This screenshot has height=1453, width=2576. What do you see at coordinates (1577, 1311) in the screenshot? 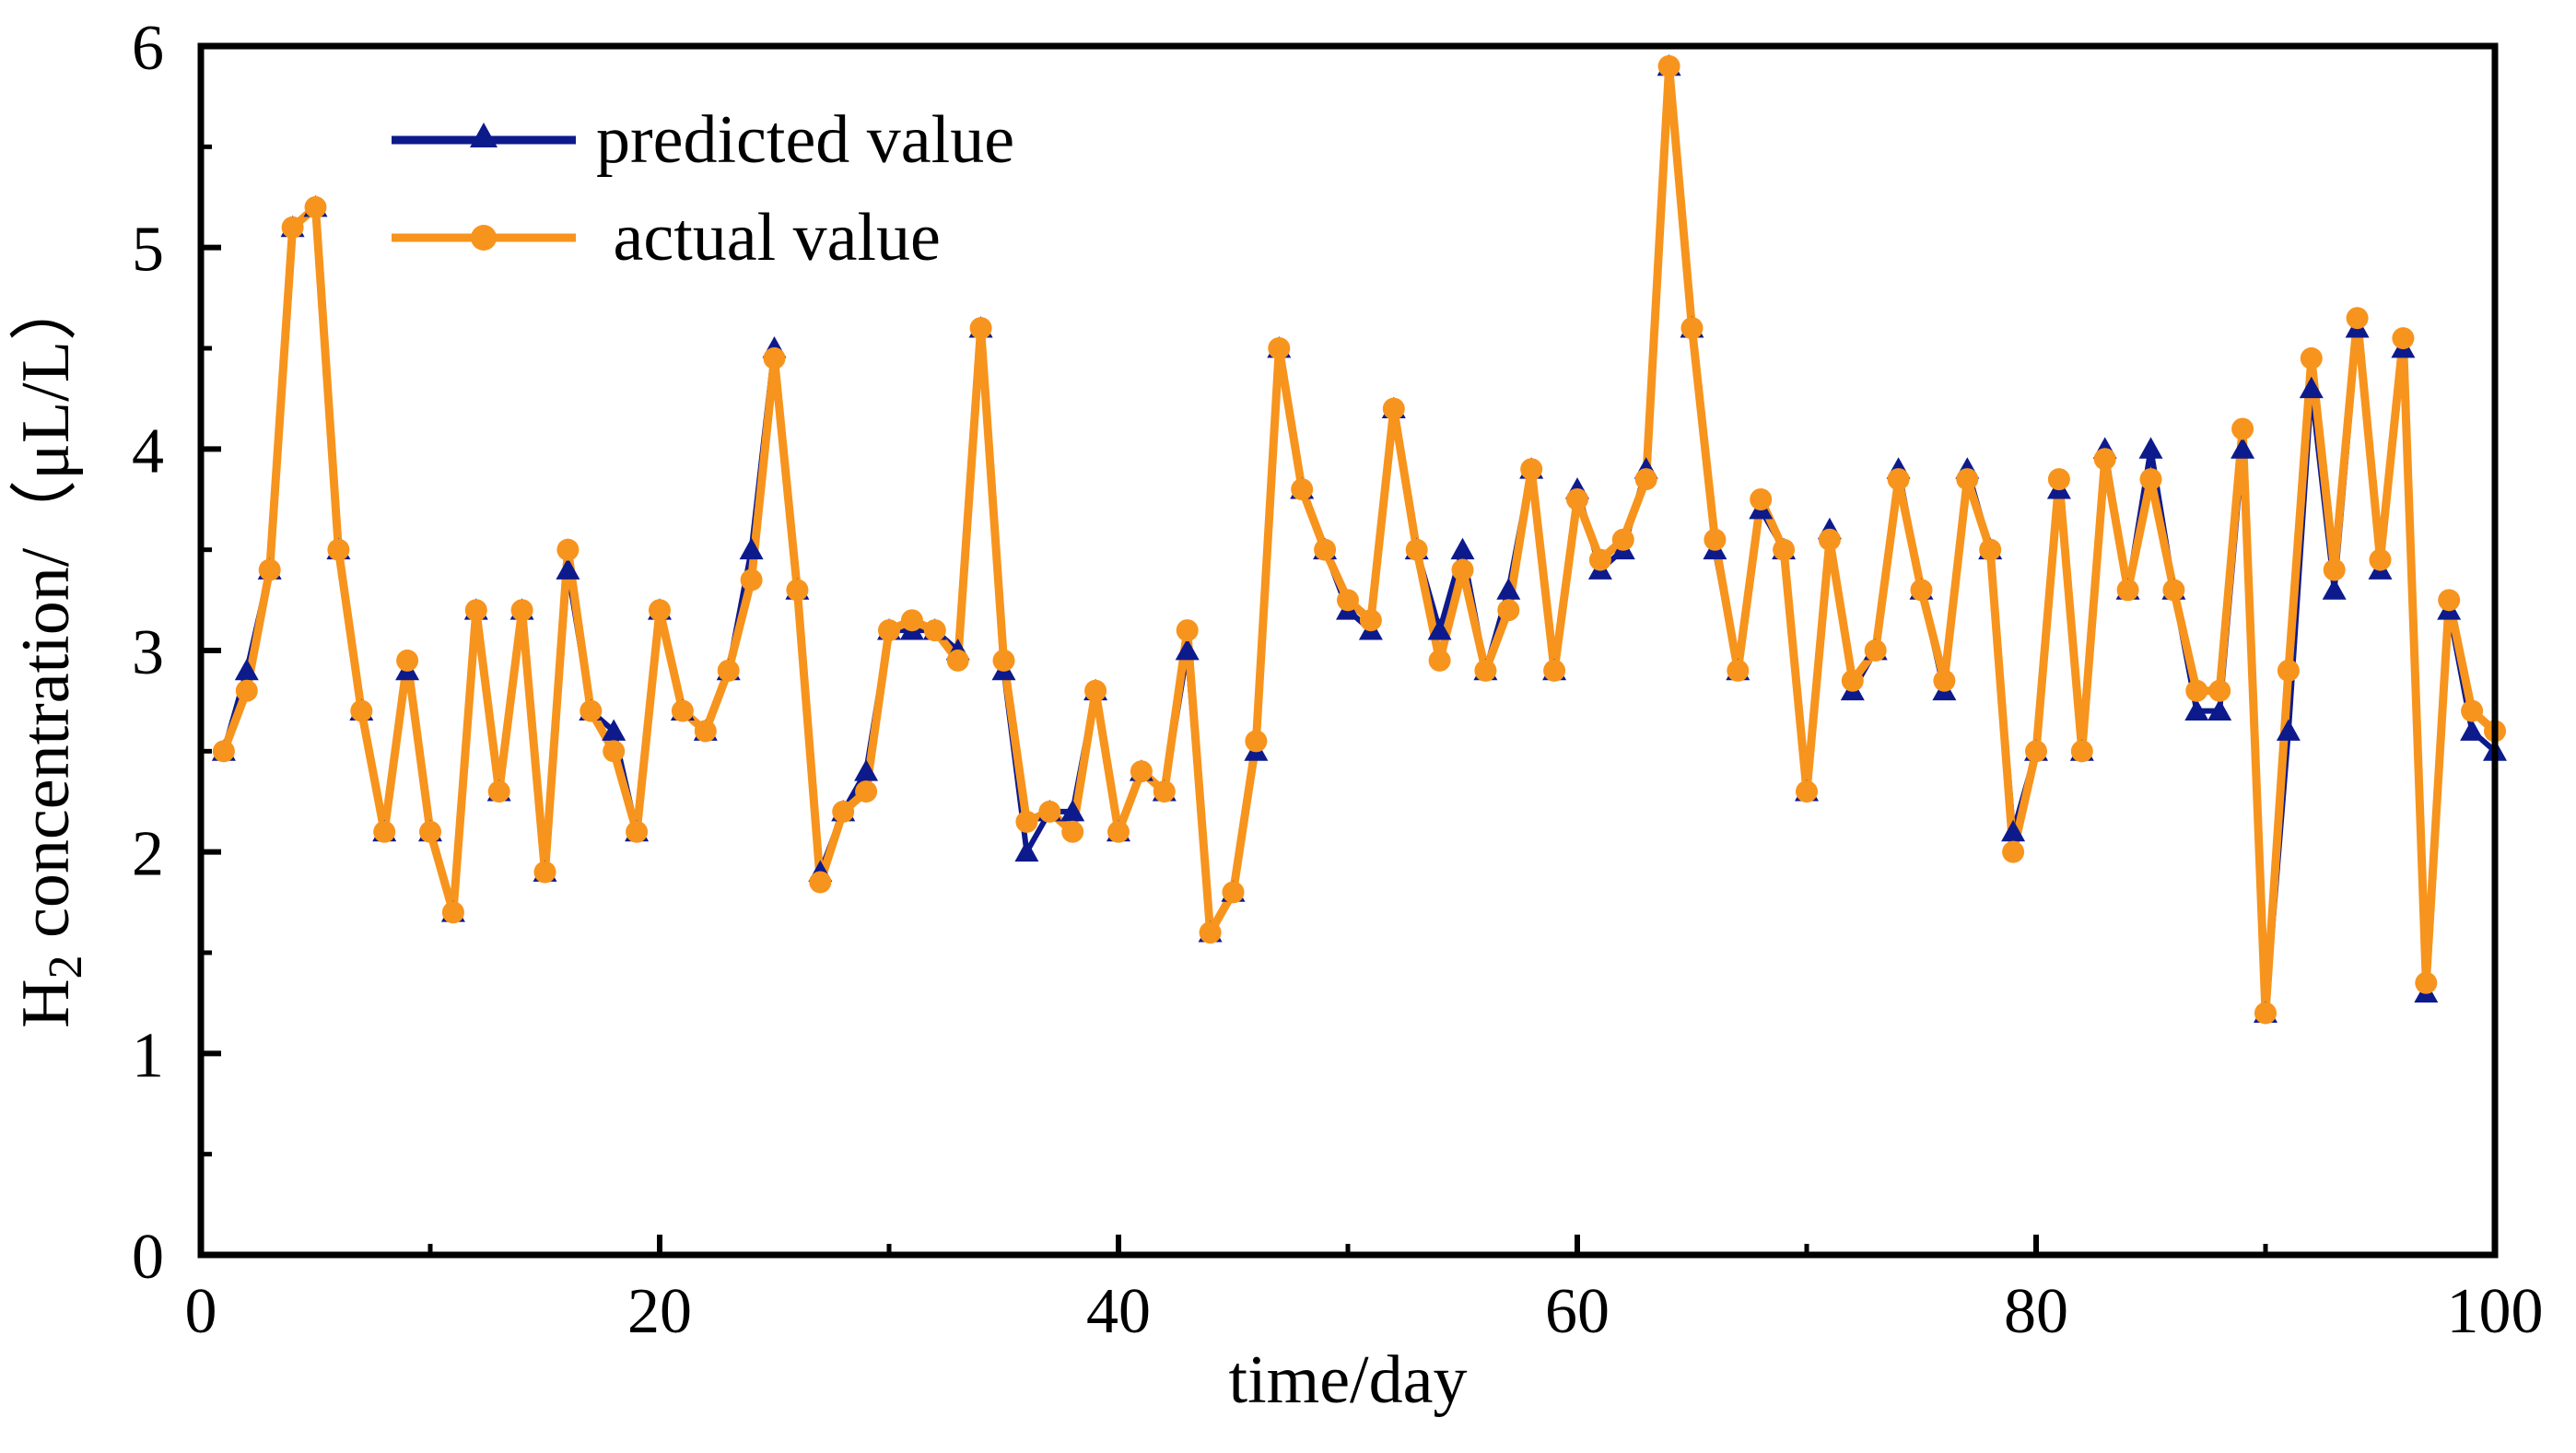
I see `x-tick-label: 60` at bounding box center [1577, 1311].